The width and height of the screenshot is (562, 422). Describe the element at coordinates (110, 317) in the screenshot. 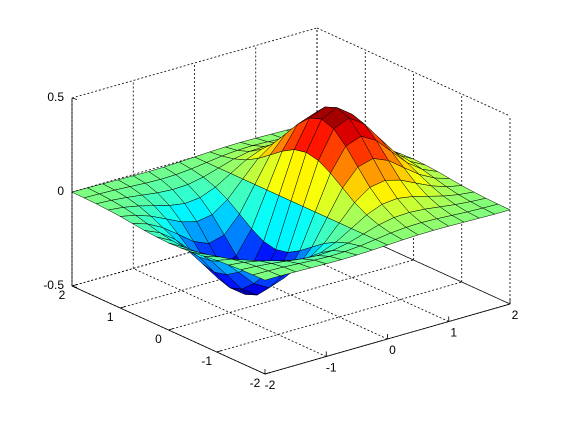

I see `y-tick-label: 1` at that location.